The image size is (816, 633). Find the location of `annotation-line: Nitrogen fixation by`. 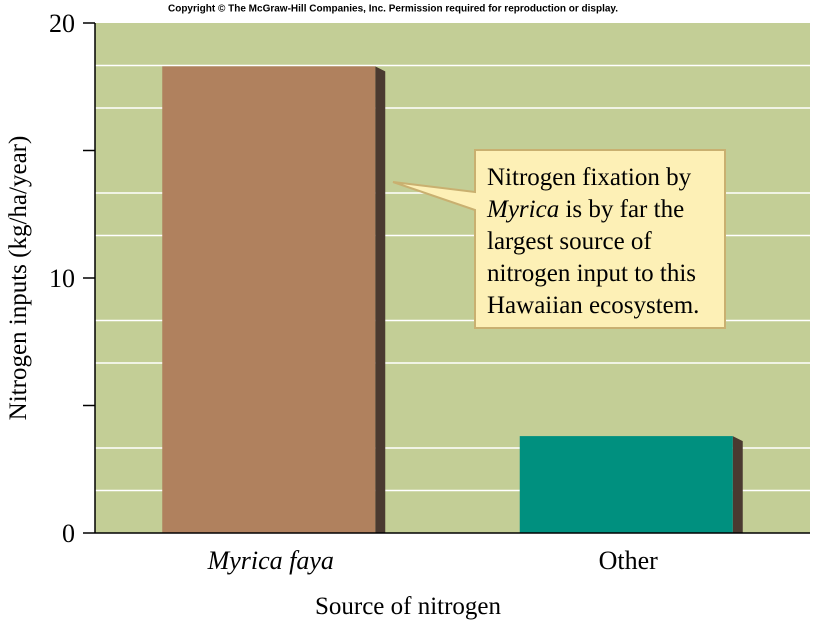

annotation-line: Nitrogen fixation by is located at coordinates (589, 177).